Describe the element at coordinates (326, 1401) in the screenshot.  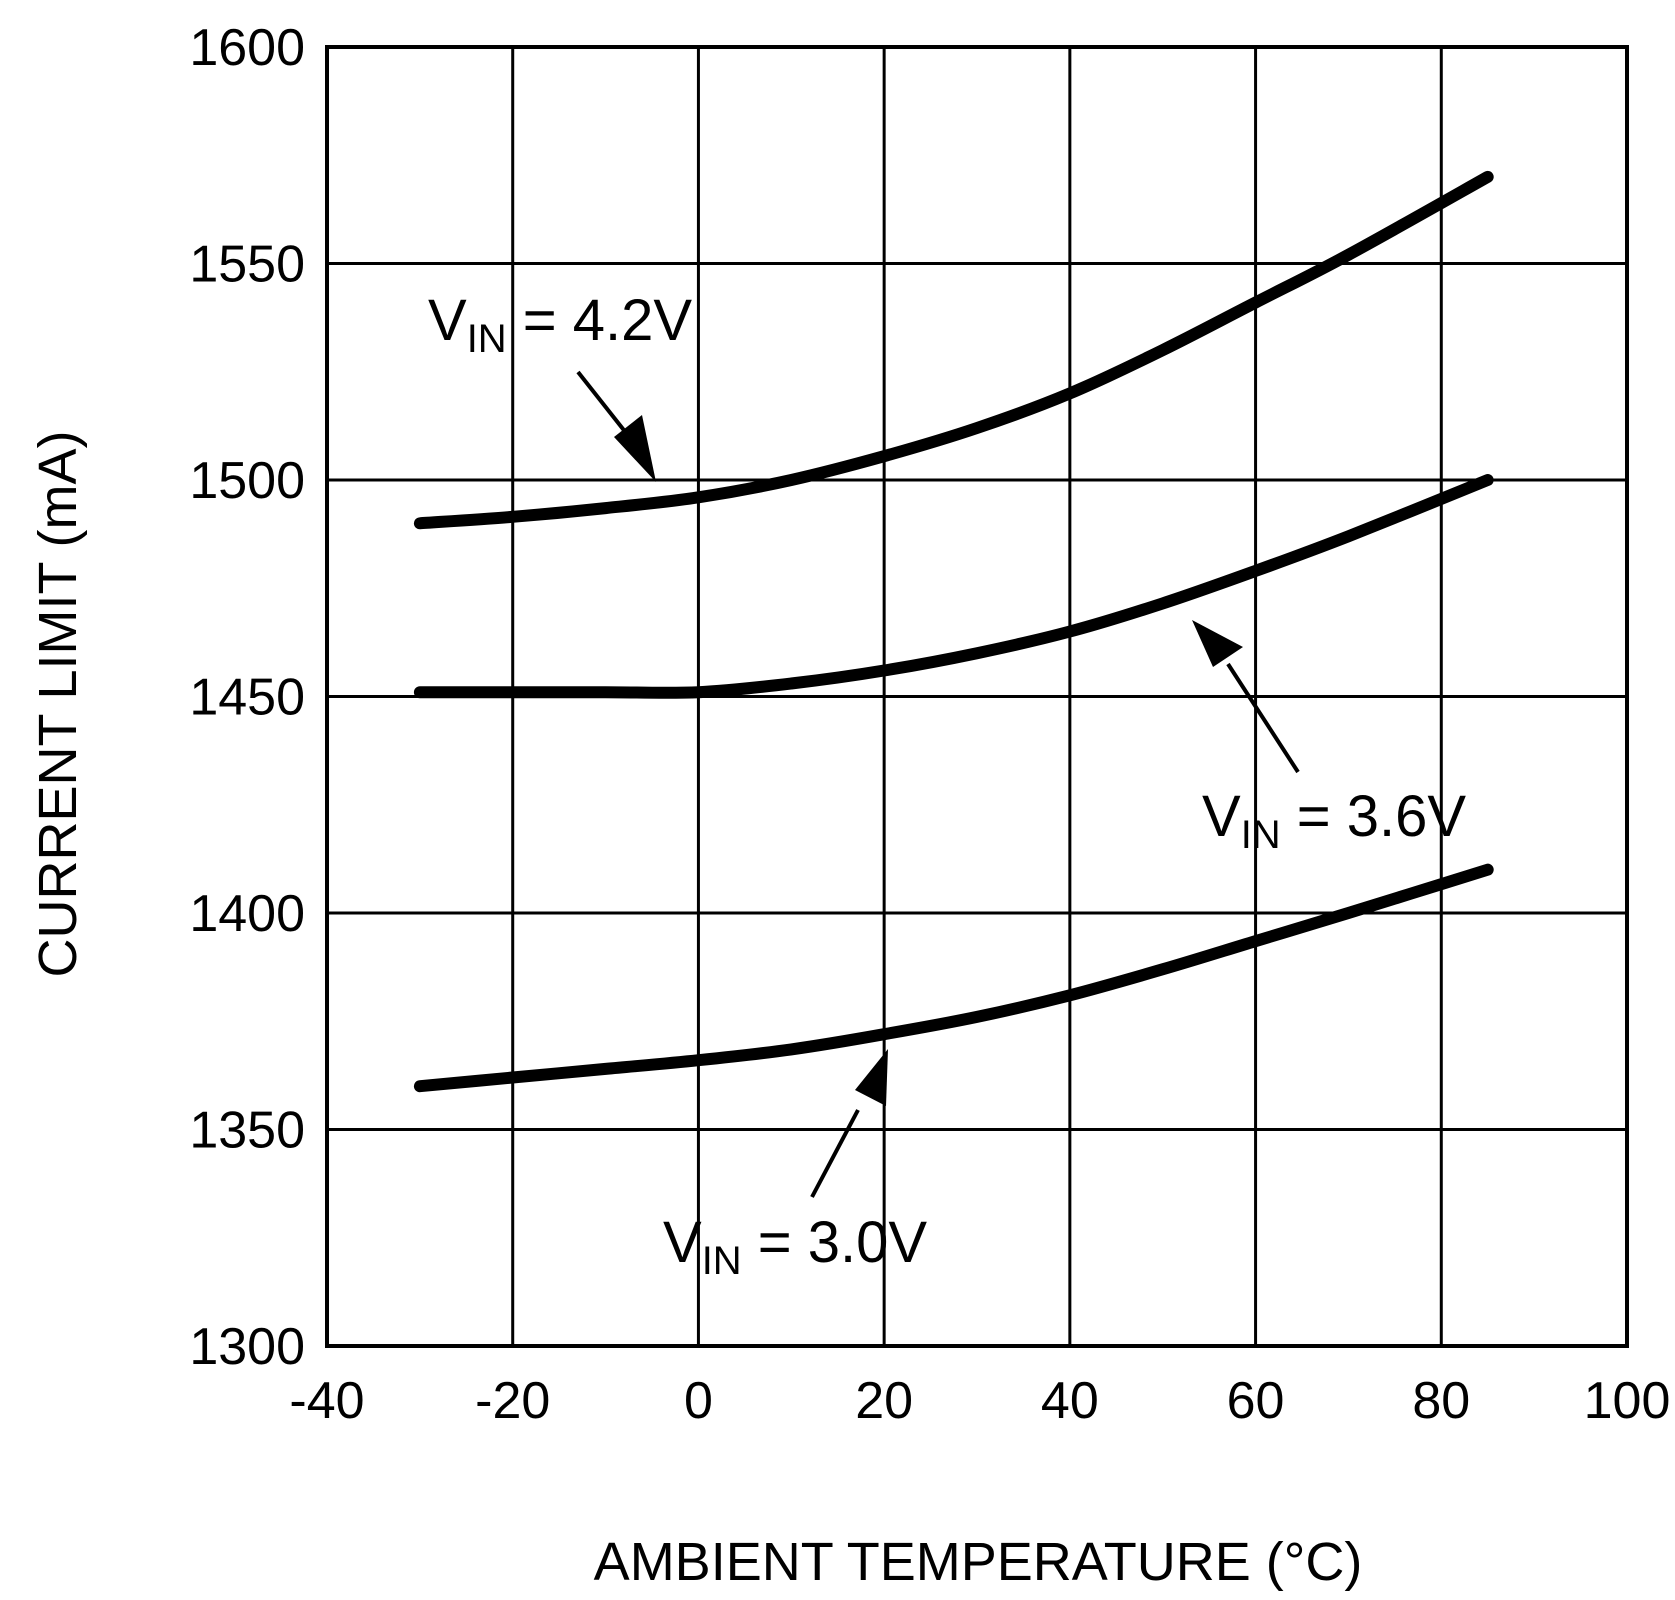
I see `x-tick-label: -40` at that location.